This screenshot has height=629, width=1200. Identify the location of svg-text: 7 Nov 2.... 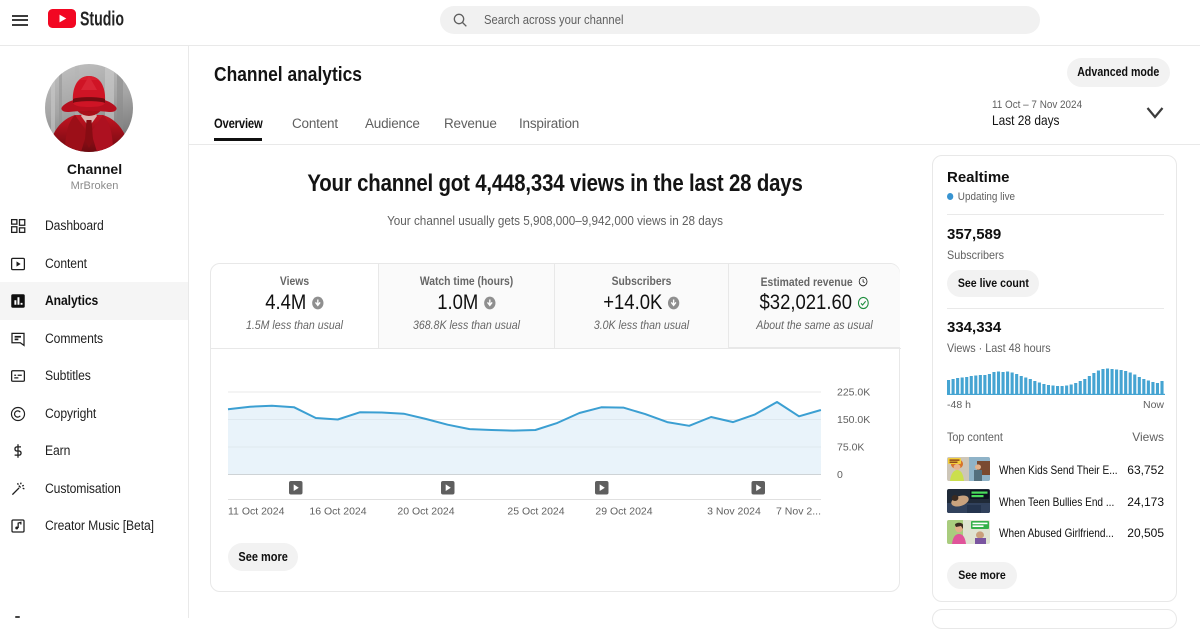
(798, 512).